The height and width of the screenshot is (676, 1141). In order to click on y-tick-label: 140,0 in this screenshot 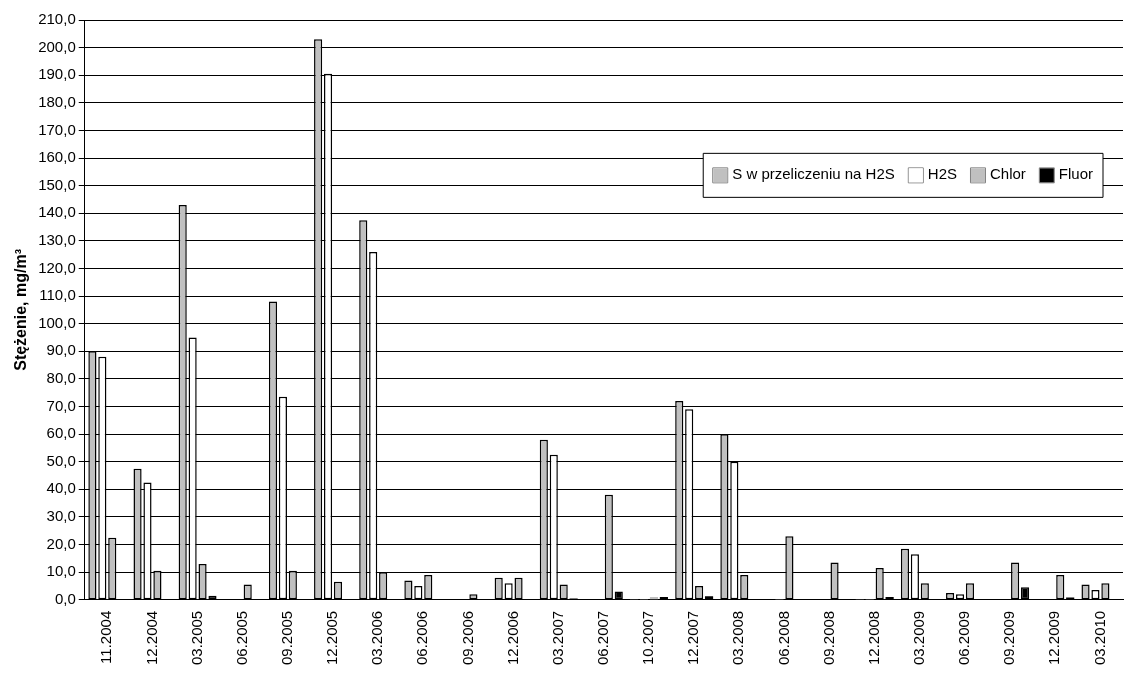, I will do `click(57, 212)`.